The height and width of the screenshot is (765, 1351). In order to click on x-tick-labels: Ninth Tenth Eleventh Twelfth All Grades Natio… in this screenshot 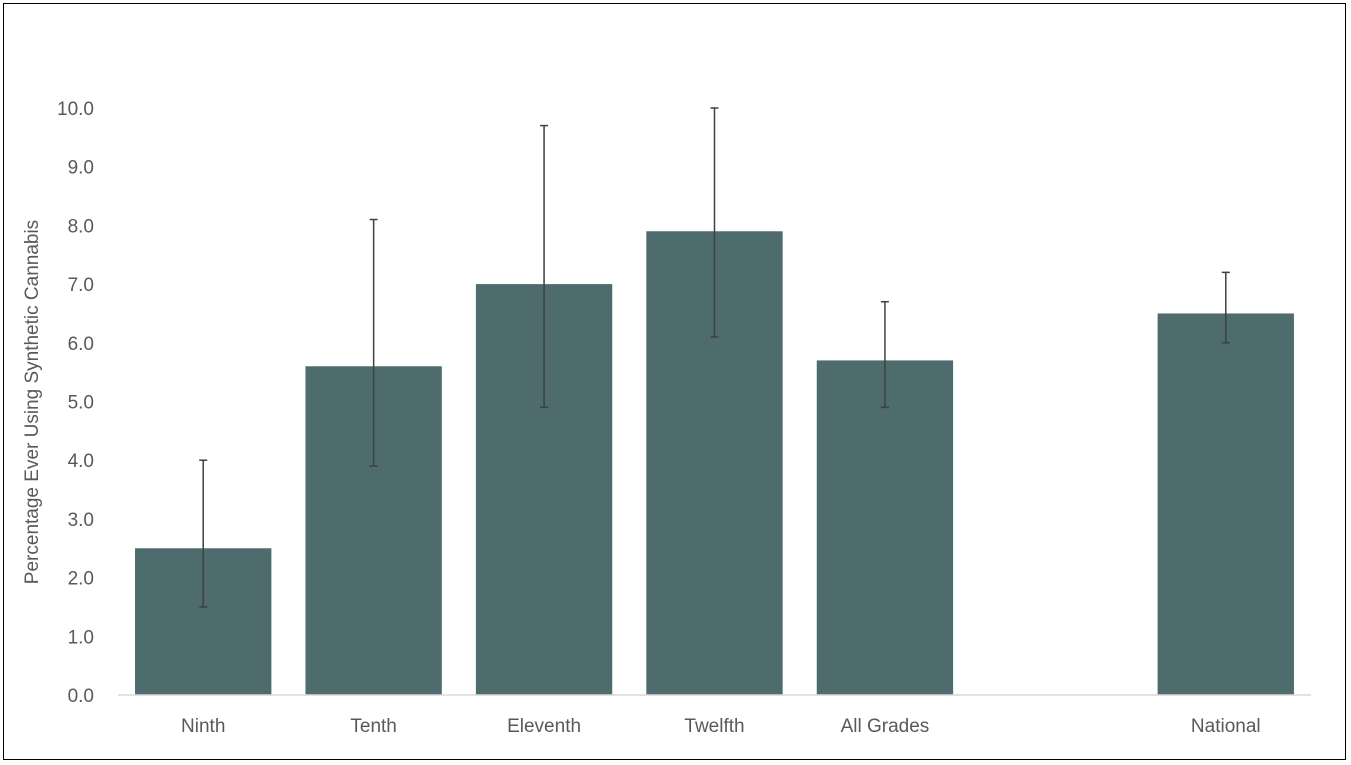, I will do `click(721, 726)`.